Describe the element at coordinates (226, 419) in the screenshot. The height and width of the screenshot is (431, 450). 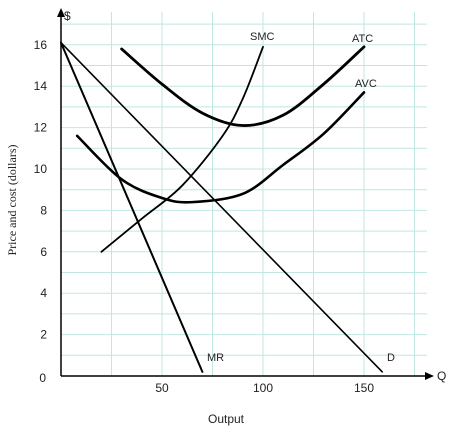
I see `x-axis-title: Output` at that location.